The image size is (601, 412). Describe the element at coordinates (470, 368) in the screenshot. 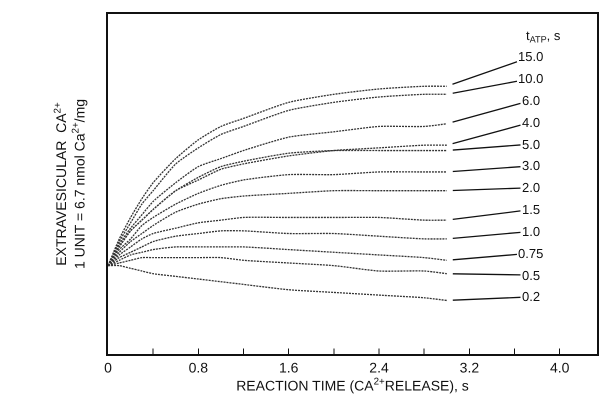

I see `x-tick-label: 3.2` at that location.